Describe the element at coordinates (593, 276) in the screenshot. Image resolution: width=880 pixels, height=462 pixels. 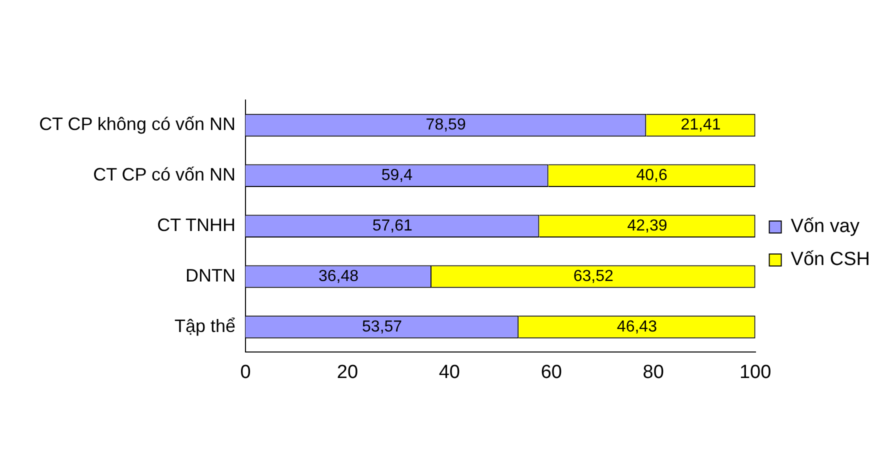
I see `data-label: 63,52` at that location.